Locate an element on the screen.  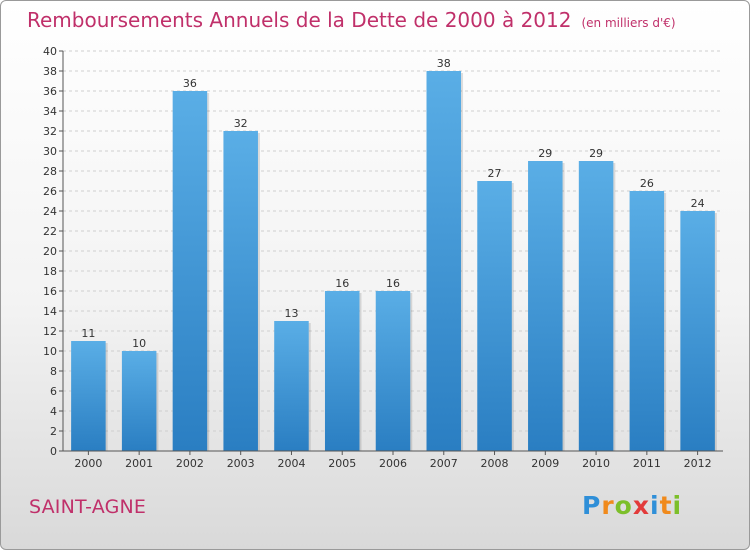
x-tick-label: 2010 is located at coordinates (596, 463).